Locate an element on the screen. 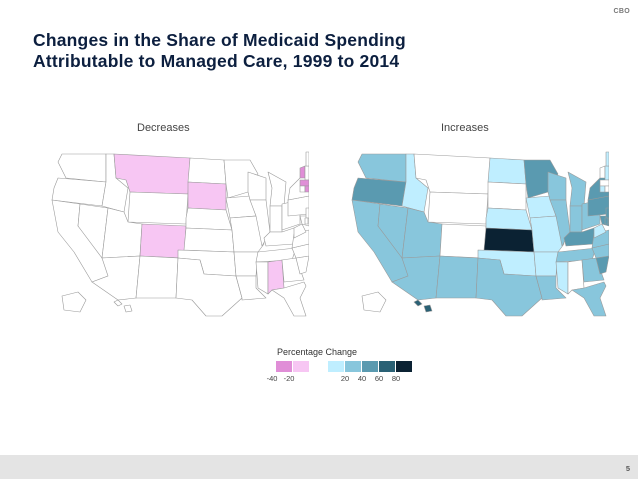 The height and width of the screenshot is (479, 638). increases-state-ak is located at coordinates (374, 302).